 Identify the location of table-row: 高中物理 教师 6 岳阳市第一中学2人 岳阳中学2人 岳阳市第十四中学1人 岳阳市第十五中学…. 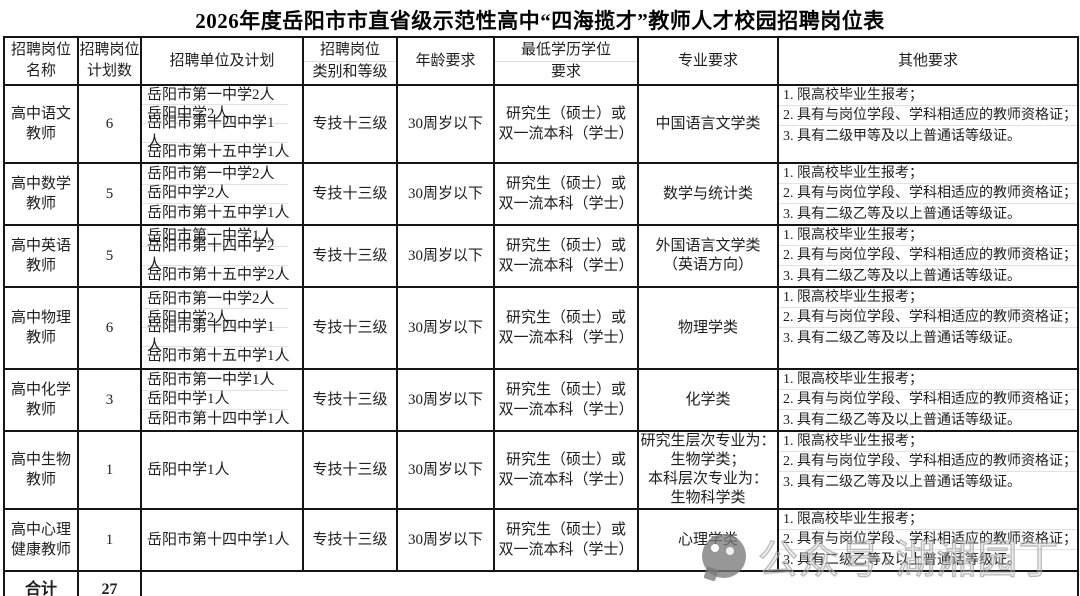
(541, 328).